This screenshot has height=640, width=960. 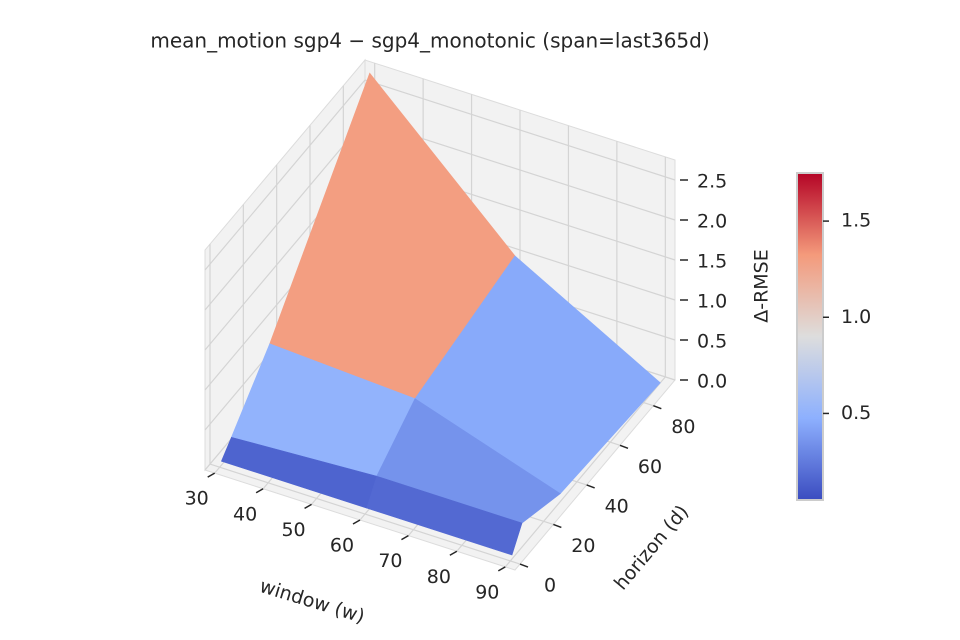 What do you see at coordinates (390, 561) in the screenshot?
I see `x-tick-label: 70` at bounding box center [390, 561].